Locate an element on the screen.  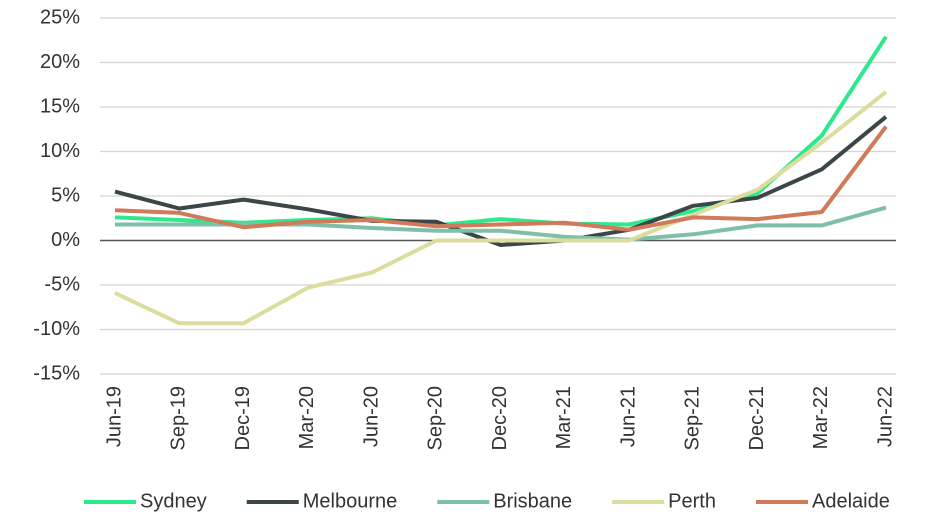
x-tick-label: Jun-19 is located at coordinates (114, 416).